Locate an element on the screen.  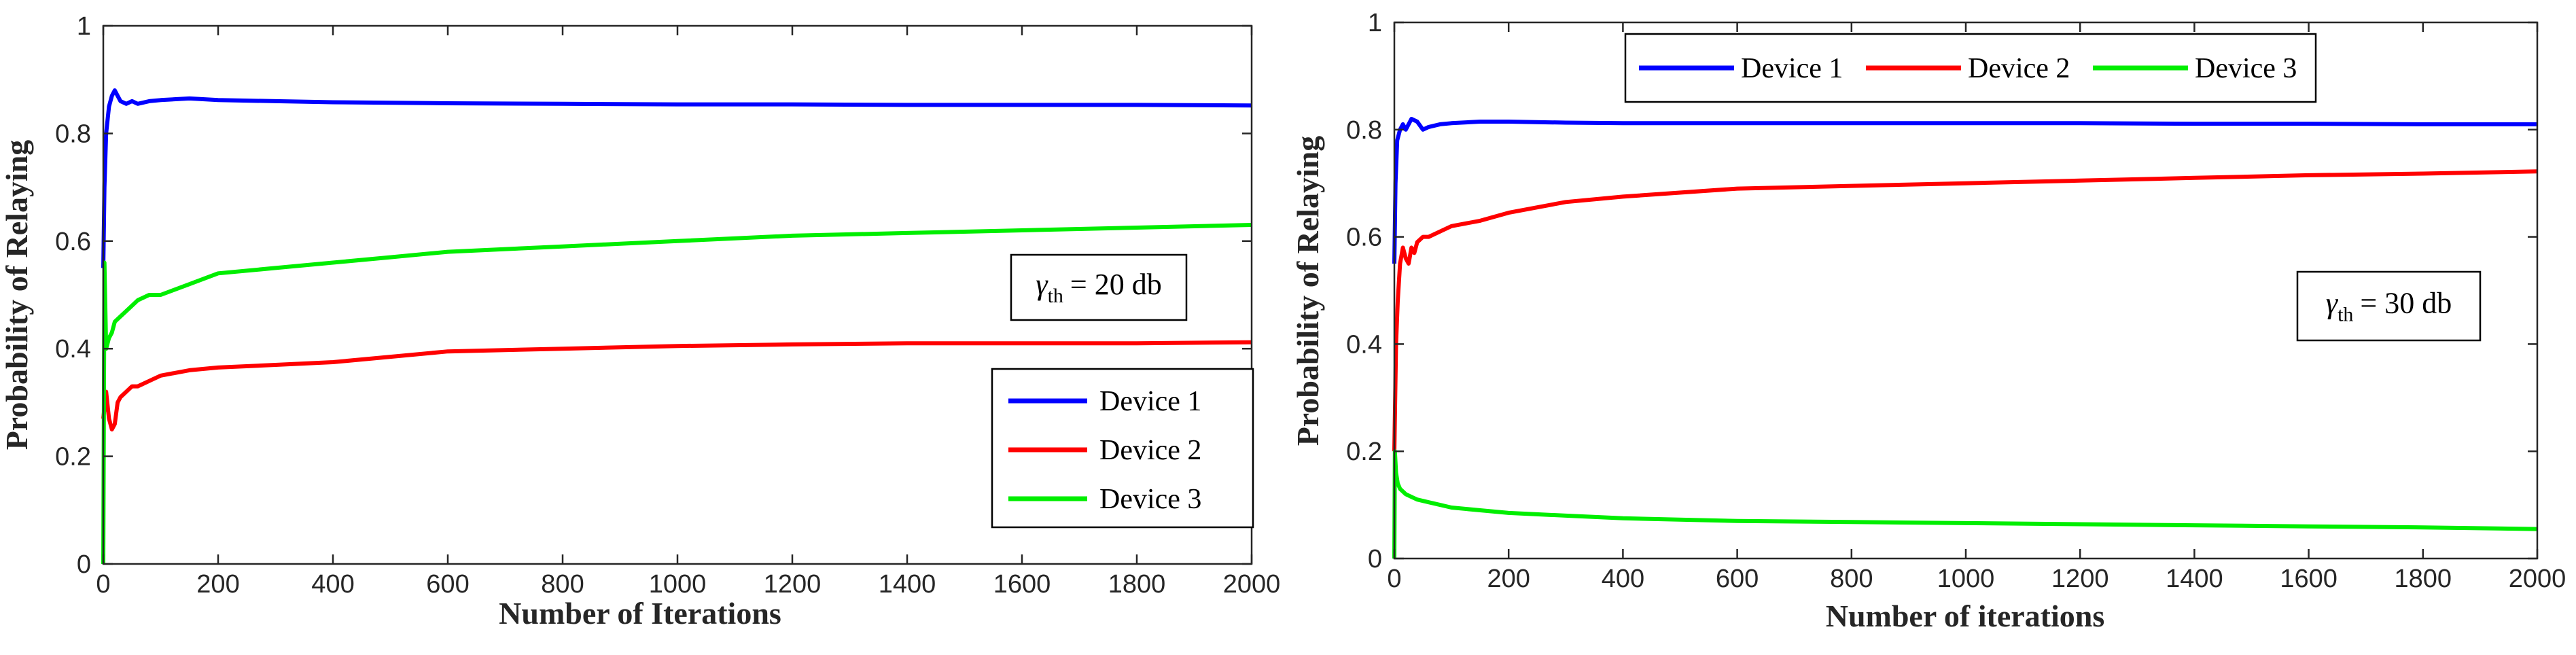
threshold-annotation: γth = 30 db is located at coordinates (2389, 306).